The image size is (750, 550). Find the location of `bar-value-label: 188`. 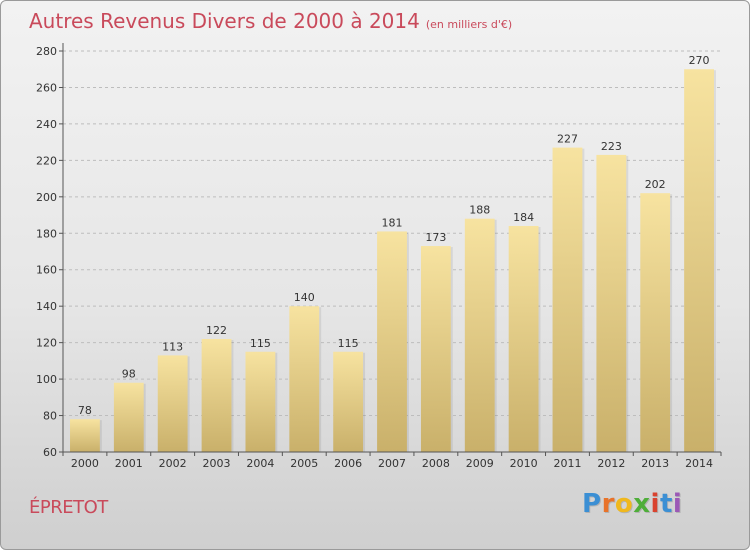

bar-value-label: 188 is located at coordinates (479, 210).